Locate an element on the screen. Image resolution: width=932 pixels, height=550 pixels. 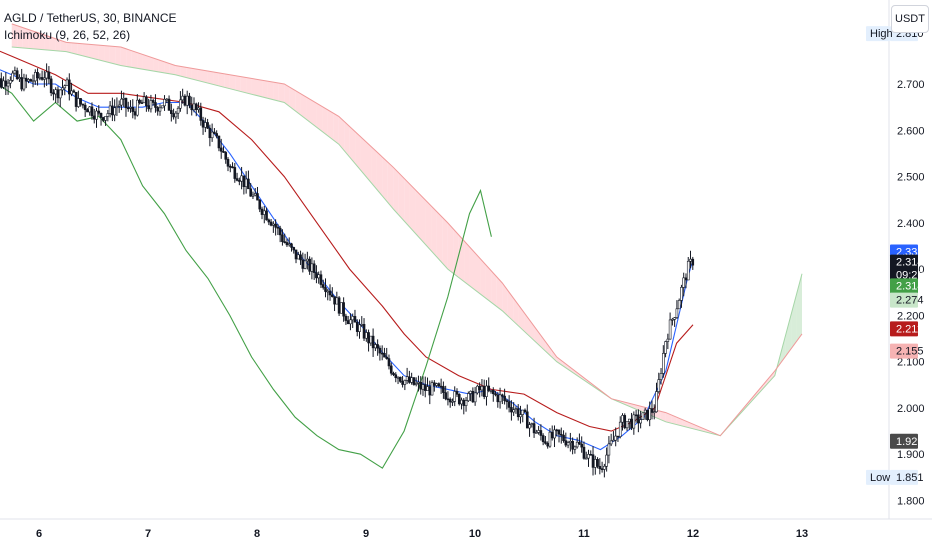
indicator-label: Ichimoku (9, 26, 52, 26) is located at coordinates (67, 35).